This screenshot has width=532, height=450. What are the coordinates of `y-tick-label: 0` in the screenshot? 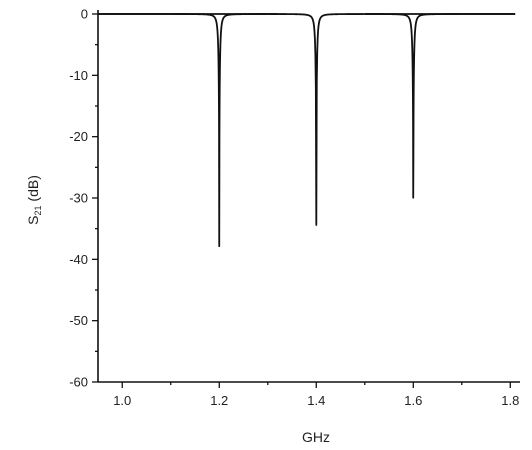 It's located at (84, 14).